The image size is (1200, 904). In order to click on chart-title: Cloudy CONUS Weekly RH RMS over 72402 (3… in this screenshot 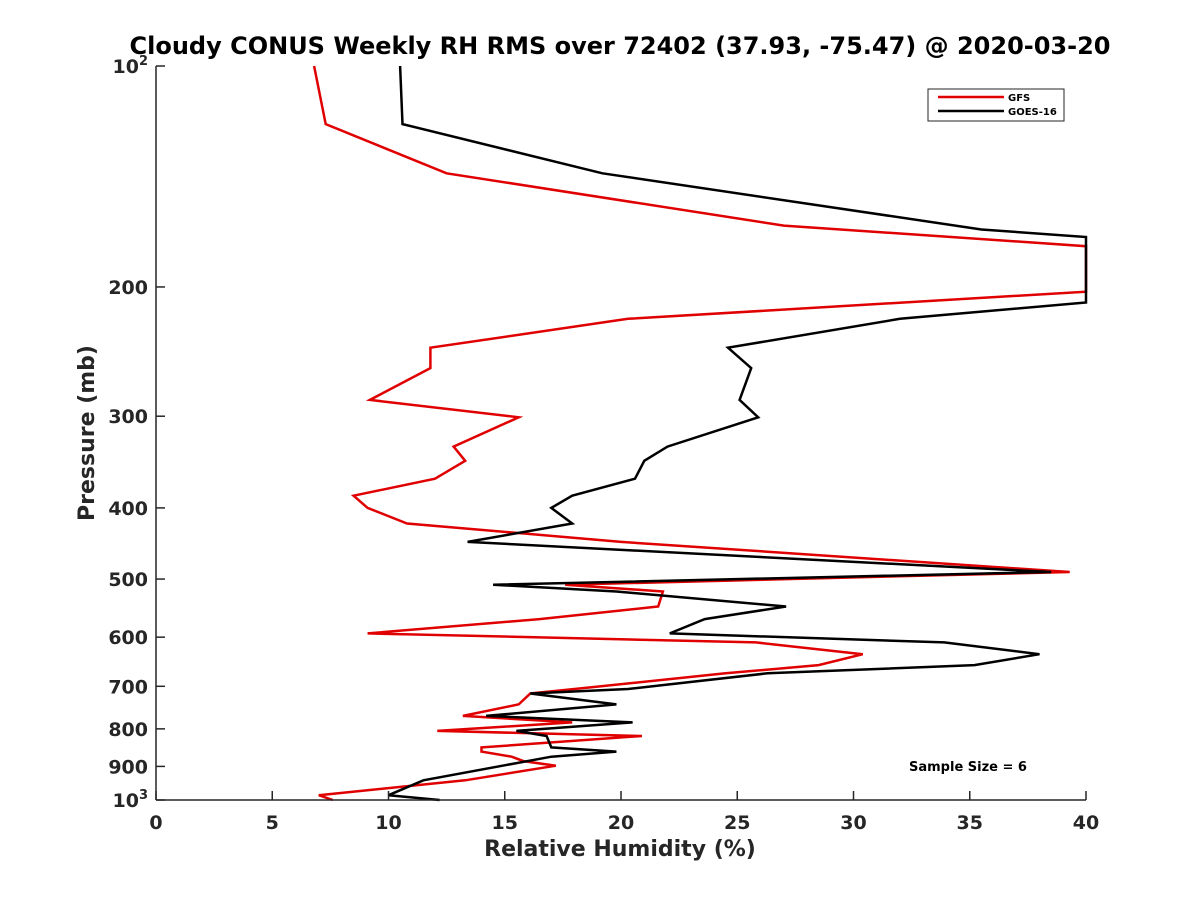, I will do `click(620, 46)`.